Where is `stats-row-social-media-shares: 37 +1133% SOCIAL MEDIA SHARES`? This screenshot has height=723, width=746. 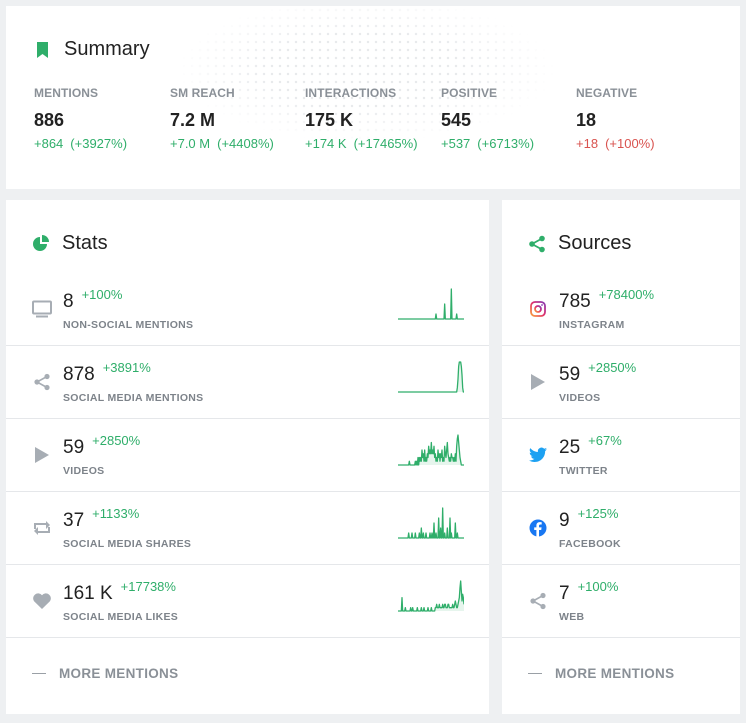
stats-row-social-media-shares: 37 +1133% SOCIAL MEDIA SHARES is located at coordinates (247, 528).